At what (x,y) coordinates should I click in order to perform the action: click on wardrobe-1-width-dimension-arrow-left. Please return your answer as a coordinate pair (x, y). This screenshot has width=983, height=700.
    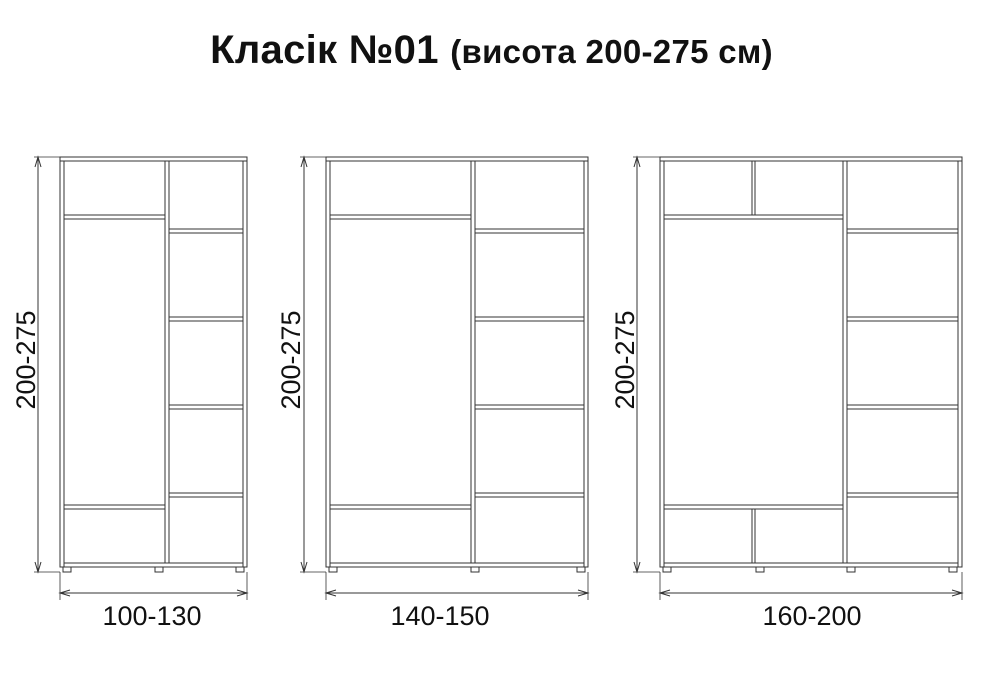
    Looking at the image, I should click on (64, 593).